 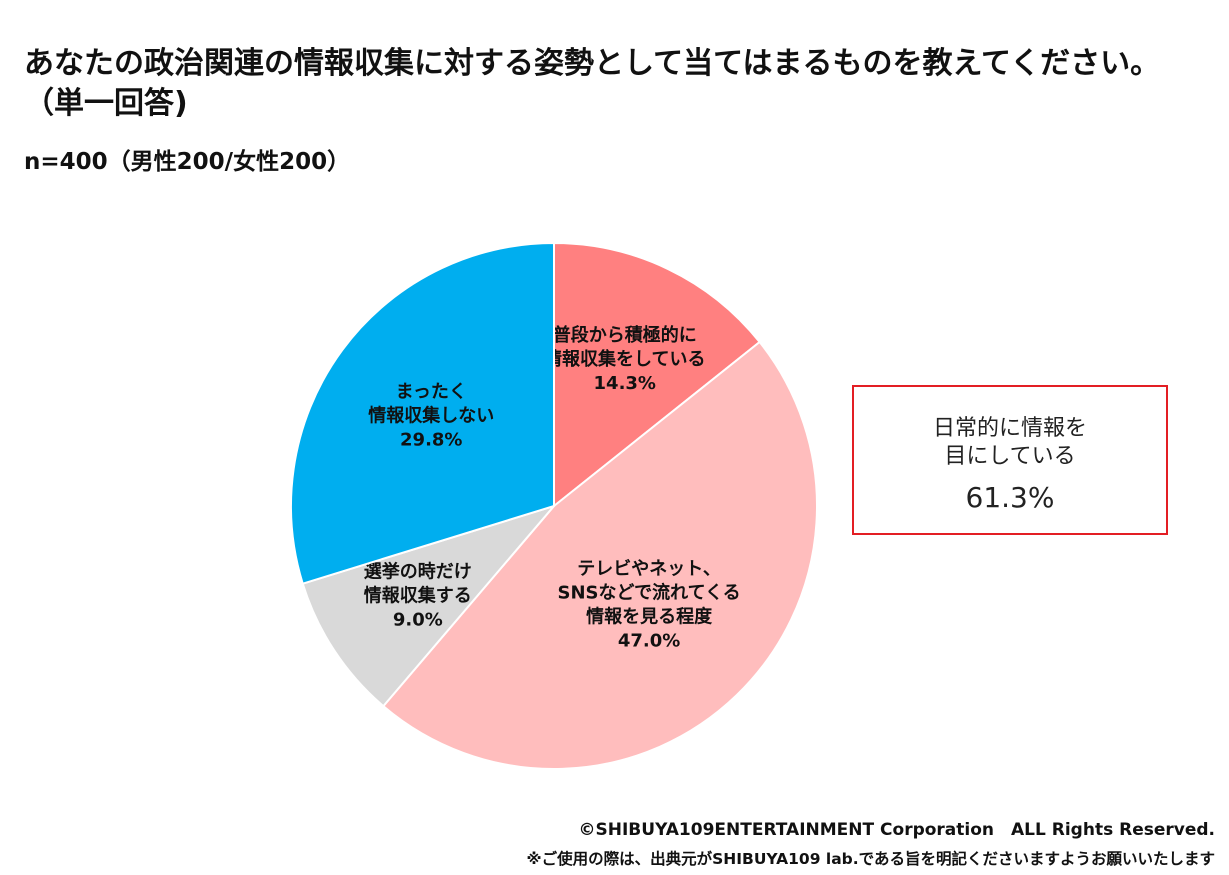 I want to click on slice-category-label: 普段から積極的に, so click(x=625, y=335).